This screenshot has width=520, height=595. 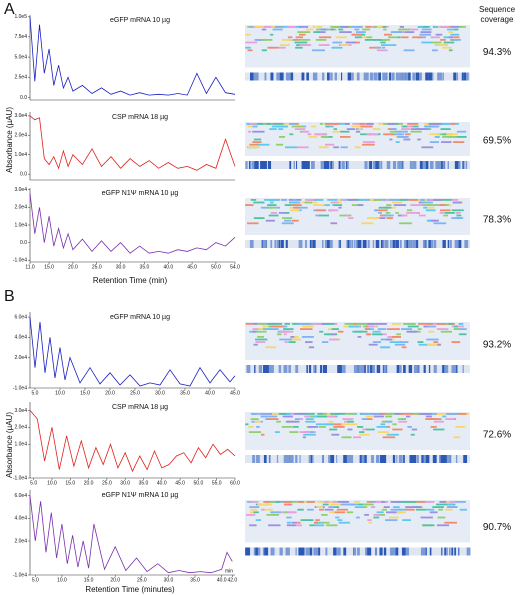 What do you see at coordinates (132, 223) in the screenshot?
I see `trace` at bounding box center [132, 223].